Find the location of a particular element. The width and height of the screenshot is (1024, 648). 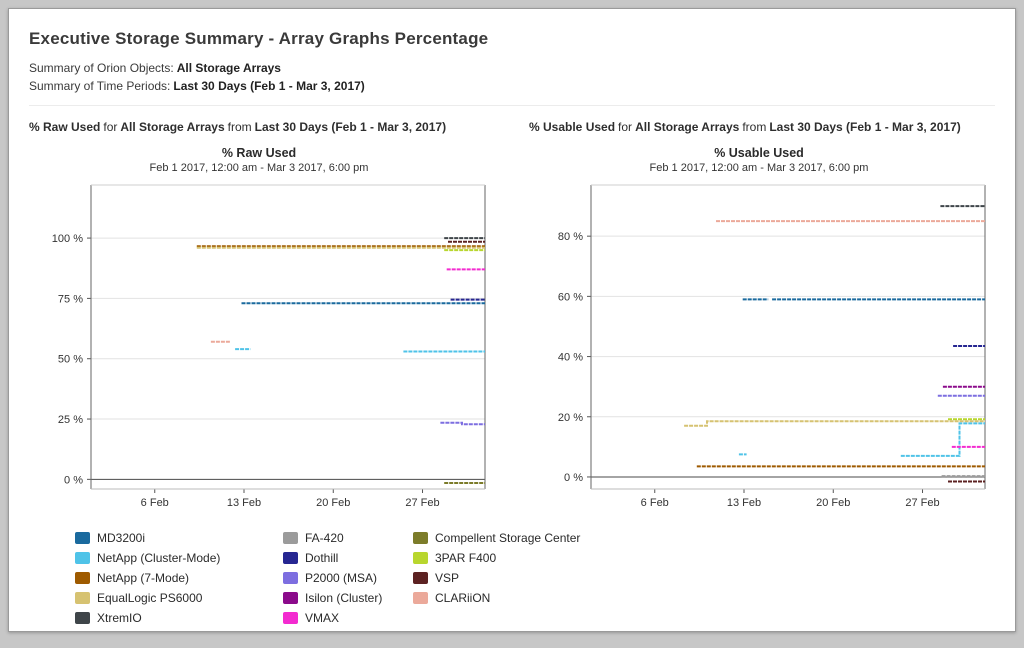

legend-label: Compellent Storage Center is located at coordinates (508, 538).